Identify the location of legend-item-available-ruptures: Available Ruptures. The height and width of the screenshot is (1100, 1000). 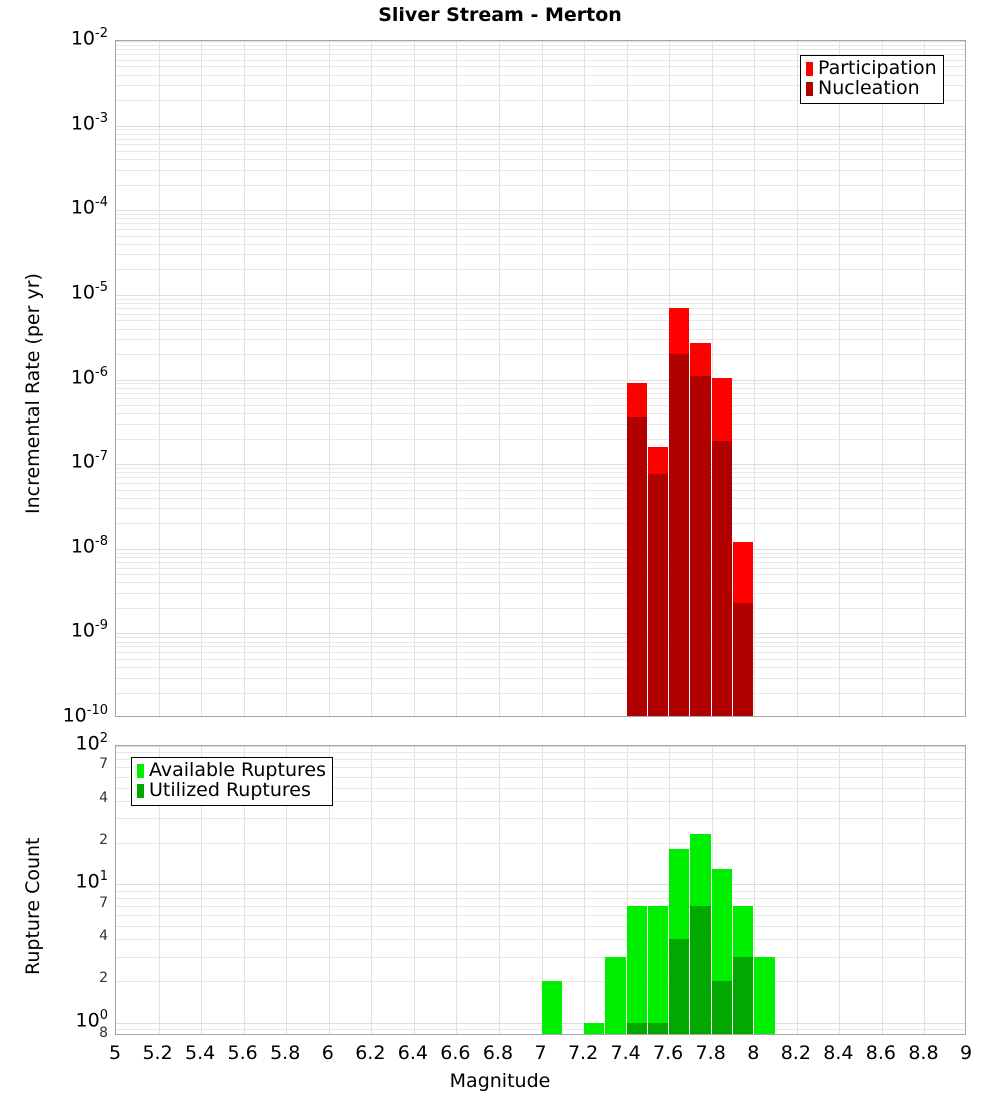
(231, 770).